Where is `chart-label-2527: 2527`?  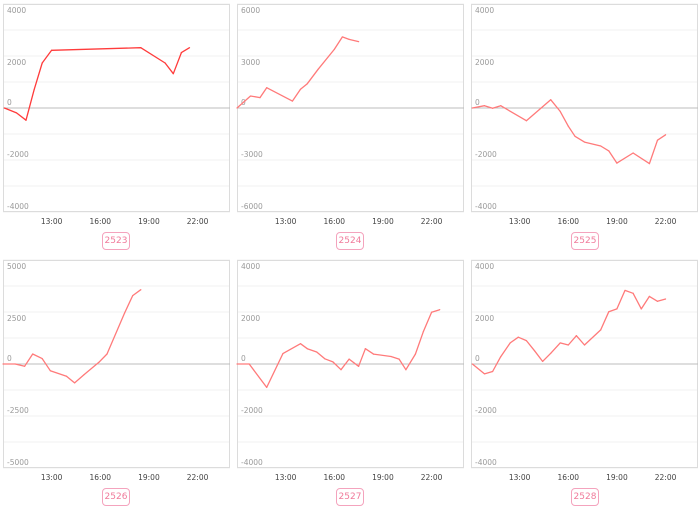 chart-label-2527: 2527 is located at coordinates (350, 497).